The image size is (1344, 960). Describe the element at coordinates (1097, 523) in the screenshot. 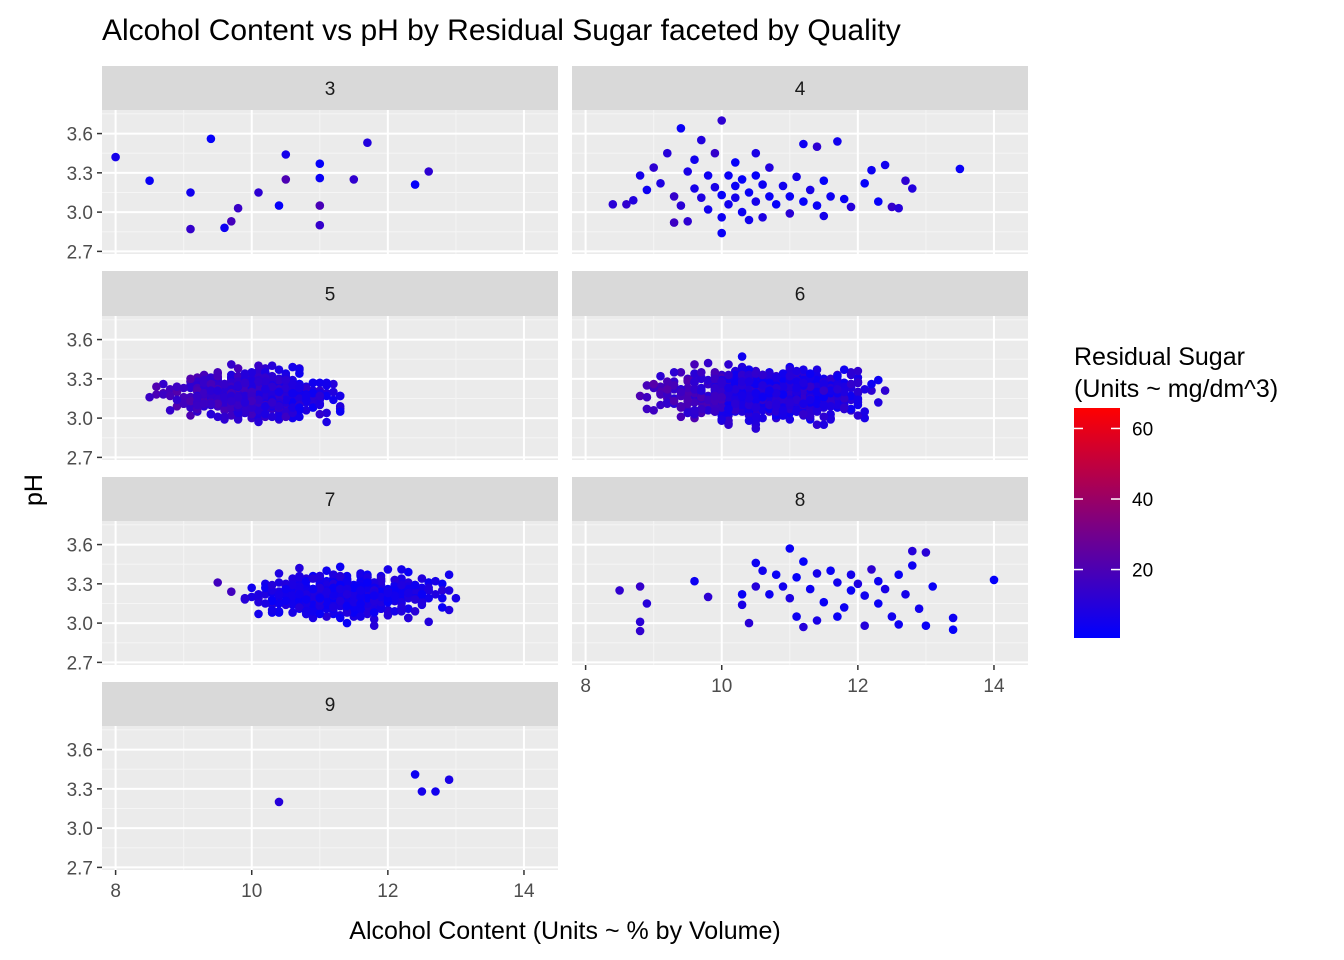

I see `legend-colorbar` at that location.